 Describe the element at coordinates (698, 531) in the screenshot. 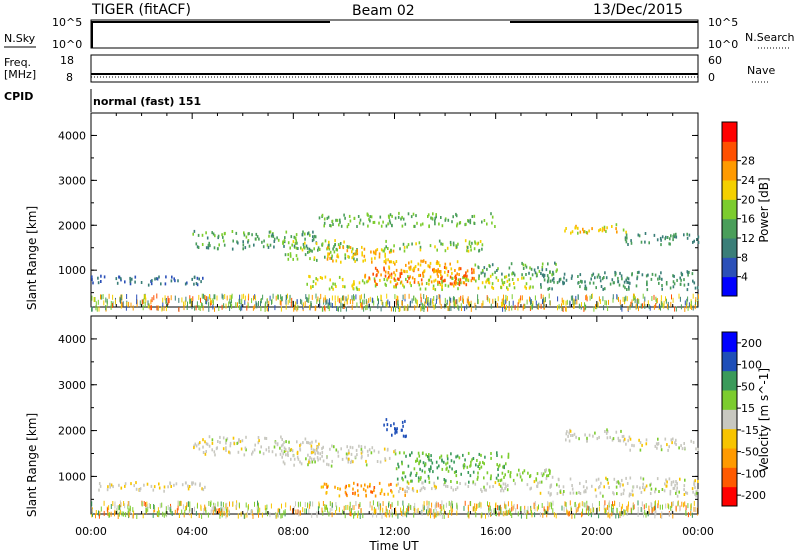

I see `x-tick-label: 00:00` at that location.